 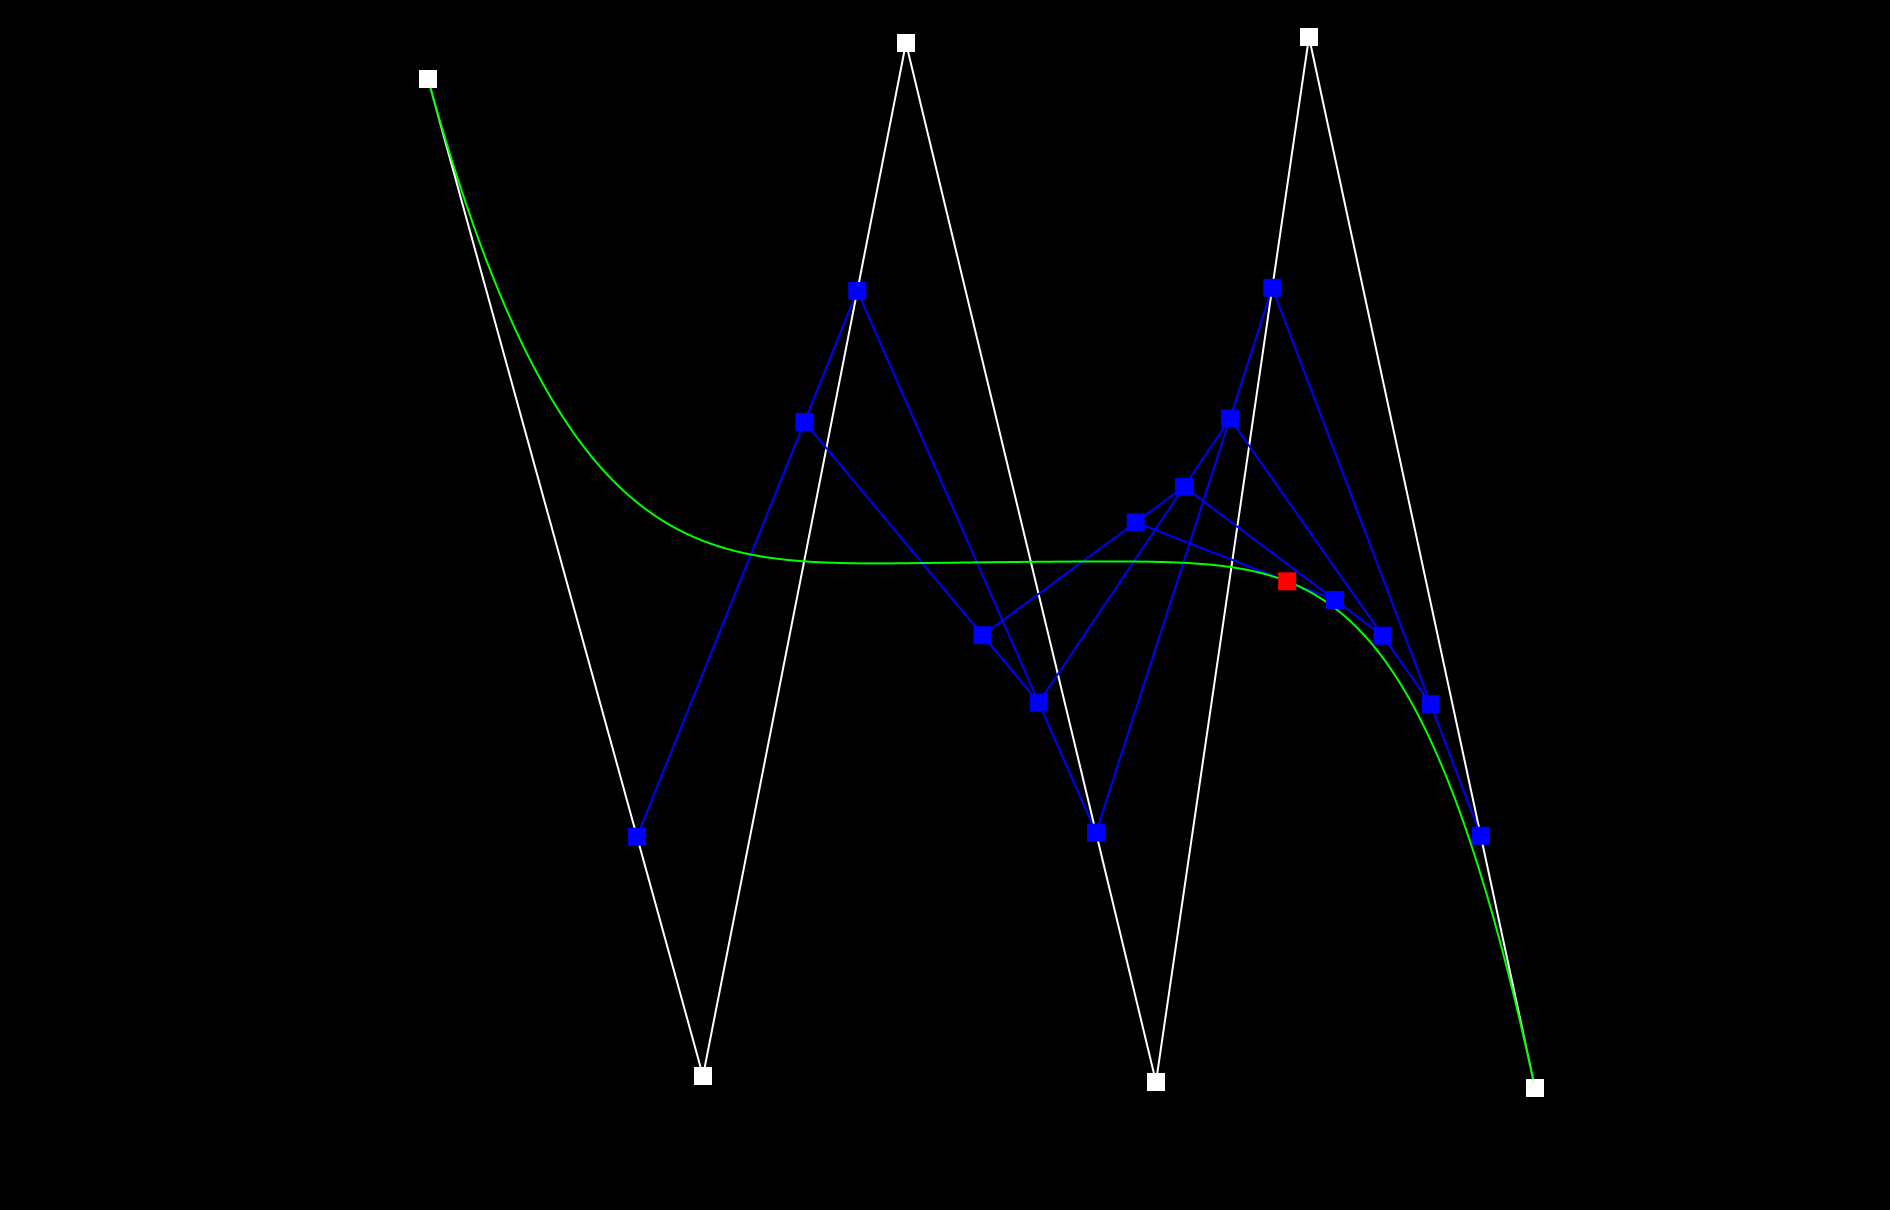 I want to click on evaluated-curve-point, so click(x=1287, y=581).